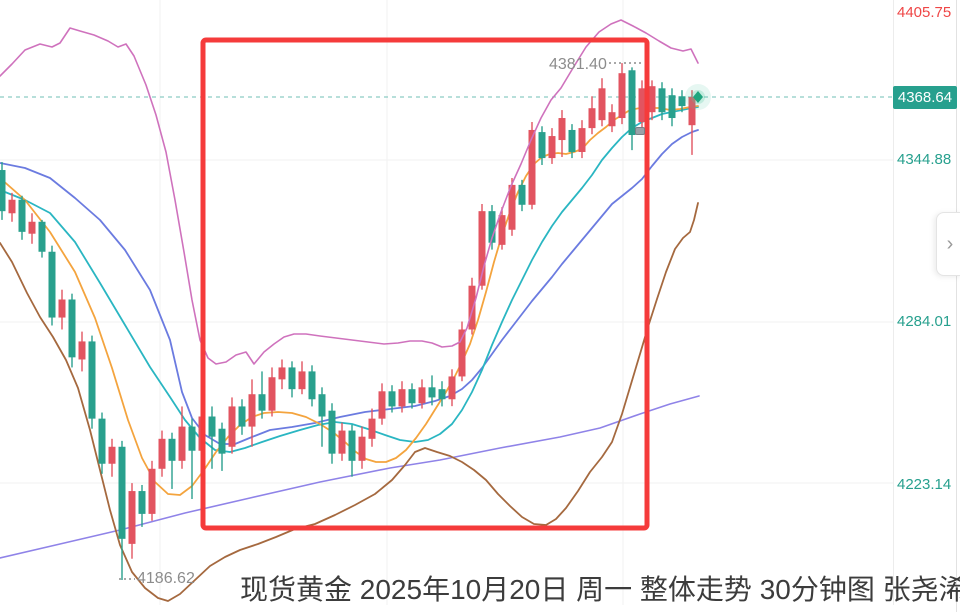  Describe the element at coordinates (924, 484) in the screenshot. I see `y-axis-label: 4223.14` at that location.